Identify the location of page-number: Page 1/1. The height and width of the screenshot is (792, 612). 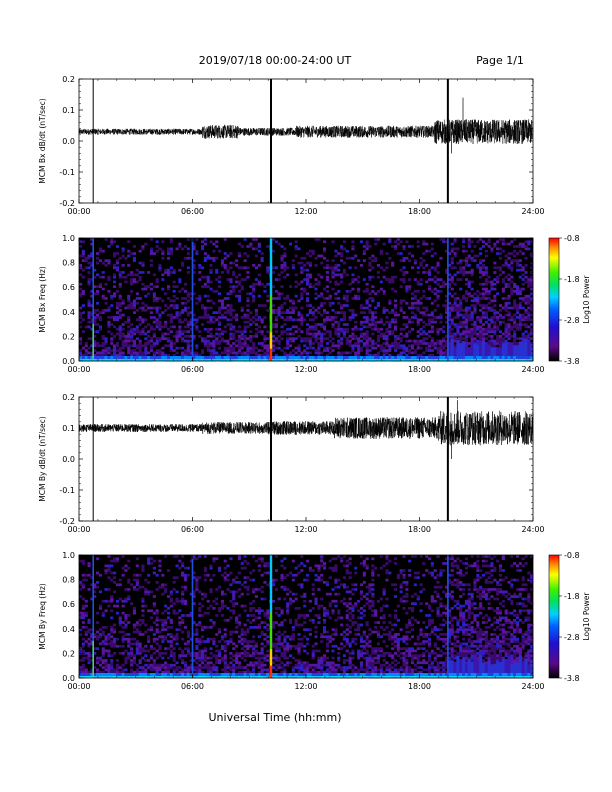
(500, 60).